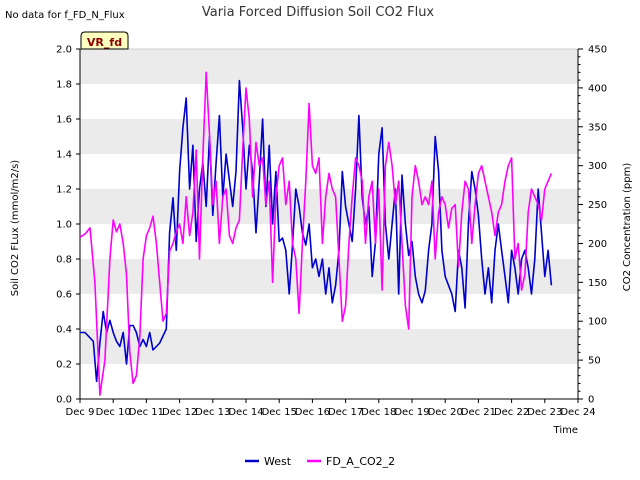 This screenshot has height=480, width=640. I want to click on y2-tick-label: 350, so click(597, 127).